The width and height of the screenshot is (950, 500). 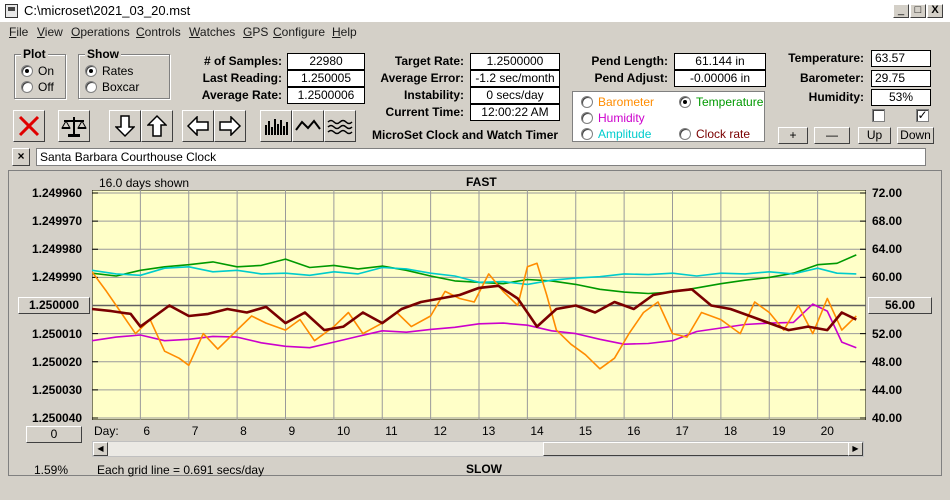 What do you see at coordinates (474, 308) in the screenshot?
I see `series-clock-rate` at bounding box center [474, 308].